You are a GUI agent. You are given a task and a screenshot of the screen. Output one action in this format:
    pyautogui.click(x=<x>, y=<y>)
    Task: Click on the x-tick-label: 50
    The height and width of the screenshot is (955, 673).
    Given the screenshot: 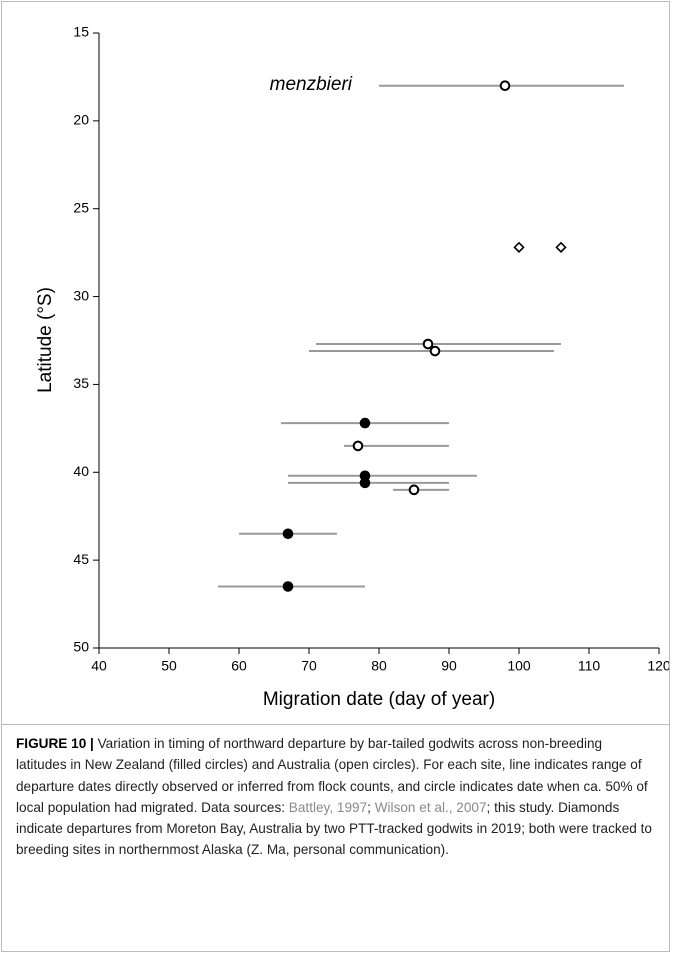 What is the action you would take?
    pyautogui.click(x=169, y=666)
    